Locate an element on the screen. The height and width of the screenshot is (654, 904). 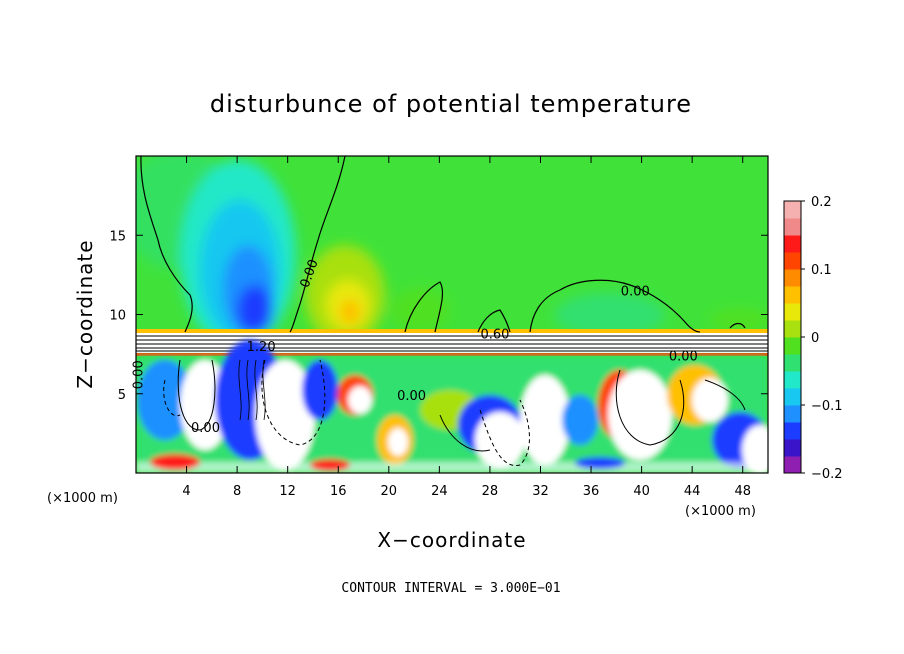
contour-label: 0.60 is located at coordinates (494, 334).